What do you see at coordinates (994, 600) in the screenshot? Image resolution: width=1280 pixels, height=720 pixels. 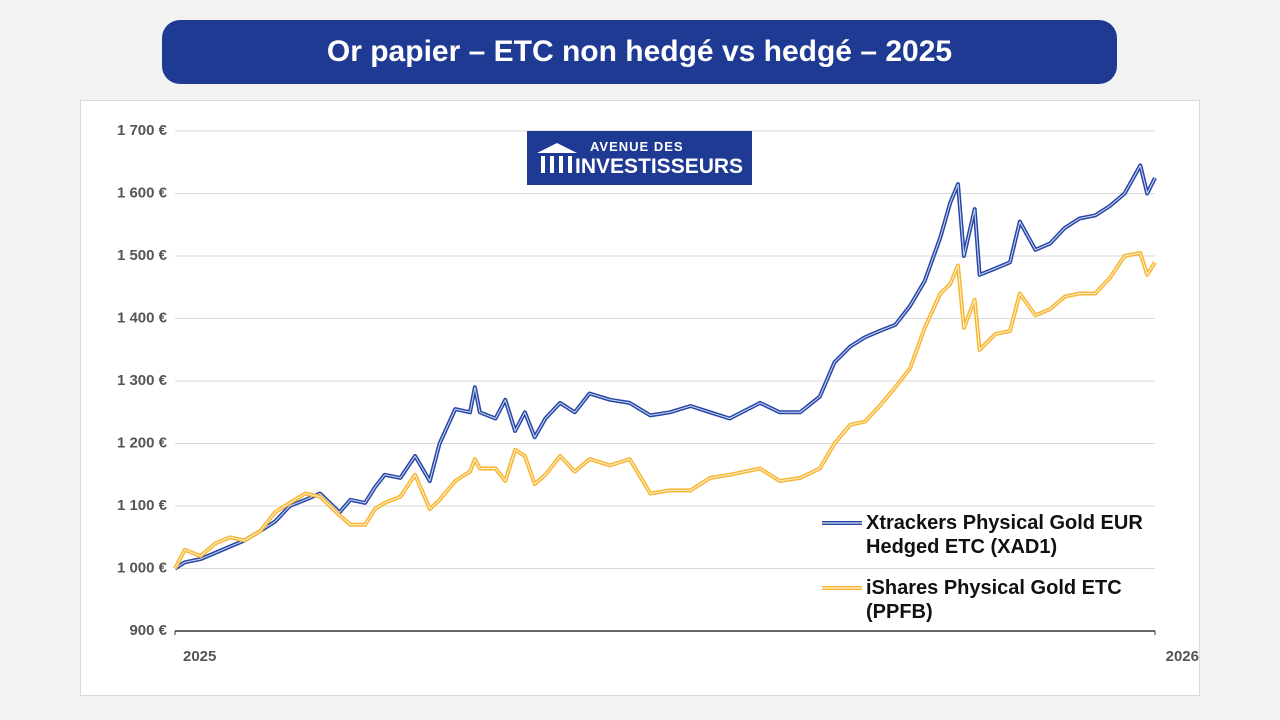 I see `legend-label: iShares Physical Gold ETC (PPFB)` at bounding box center [994, 600].